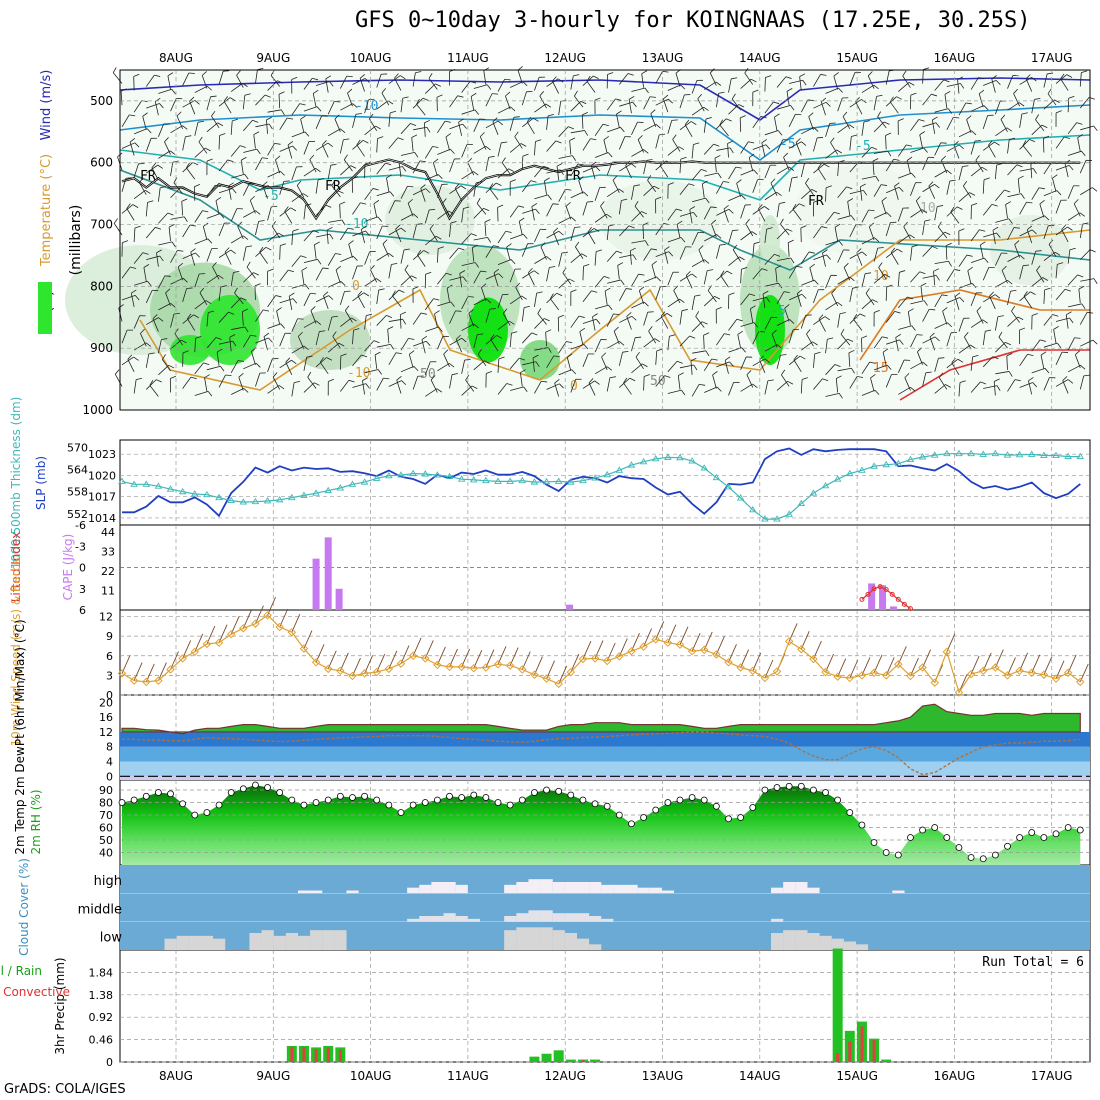  Describe the element at coordinates (874, 1051) in the screenshot. I see `precip-convective-bar` at that location.